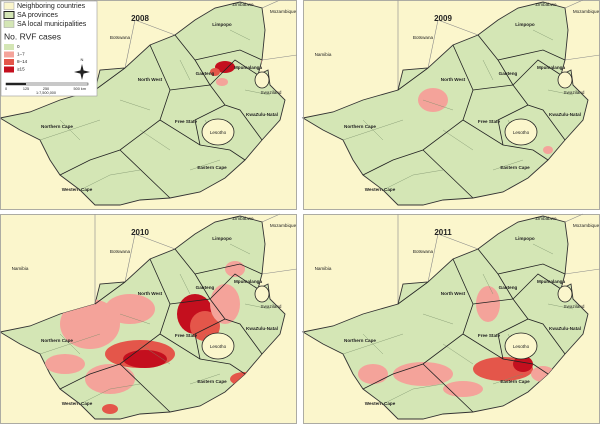 The width and height of the screenshot is (600, 424). What do you see at coordinates (46, 89) in the screenshot?
I see `scale-label: 250` at bounding box center [46, 89].